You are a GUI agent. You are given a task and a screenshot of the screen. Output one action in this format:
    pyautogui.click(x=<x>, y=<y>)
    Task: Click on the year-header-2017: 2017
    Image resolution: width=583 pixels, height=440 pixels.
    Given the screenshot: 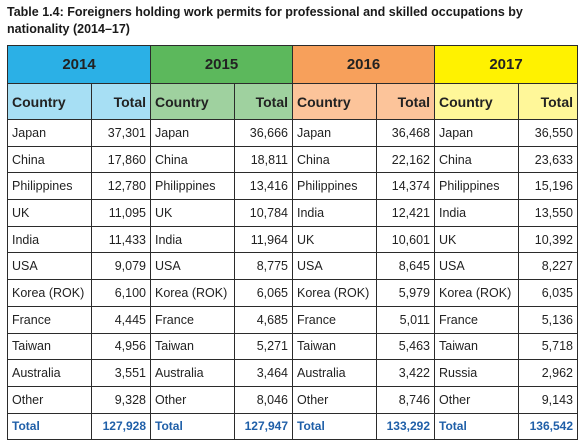 What is the action you would take?
    pyautogui.click(x=506, y=64)
    